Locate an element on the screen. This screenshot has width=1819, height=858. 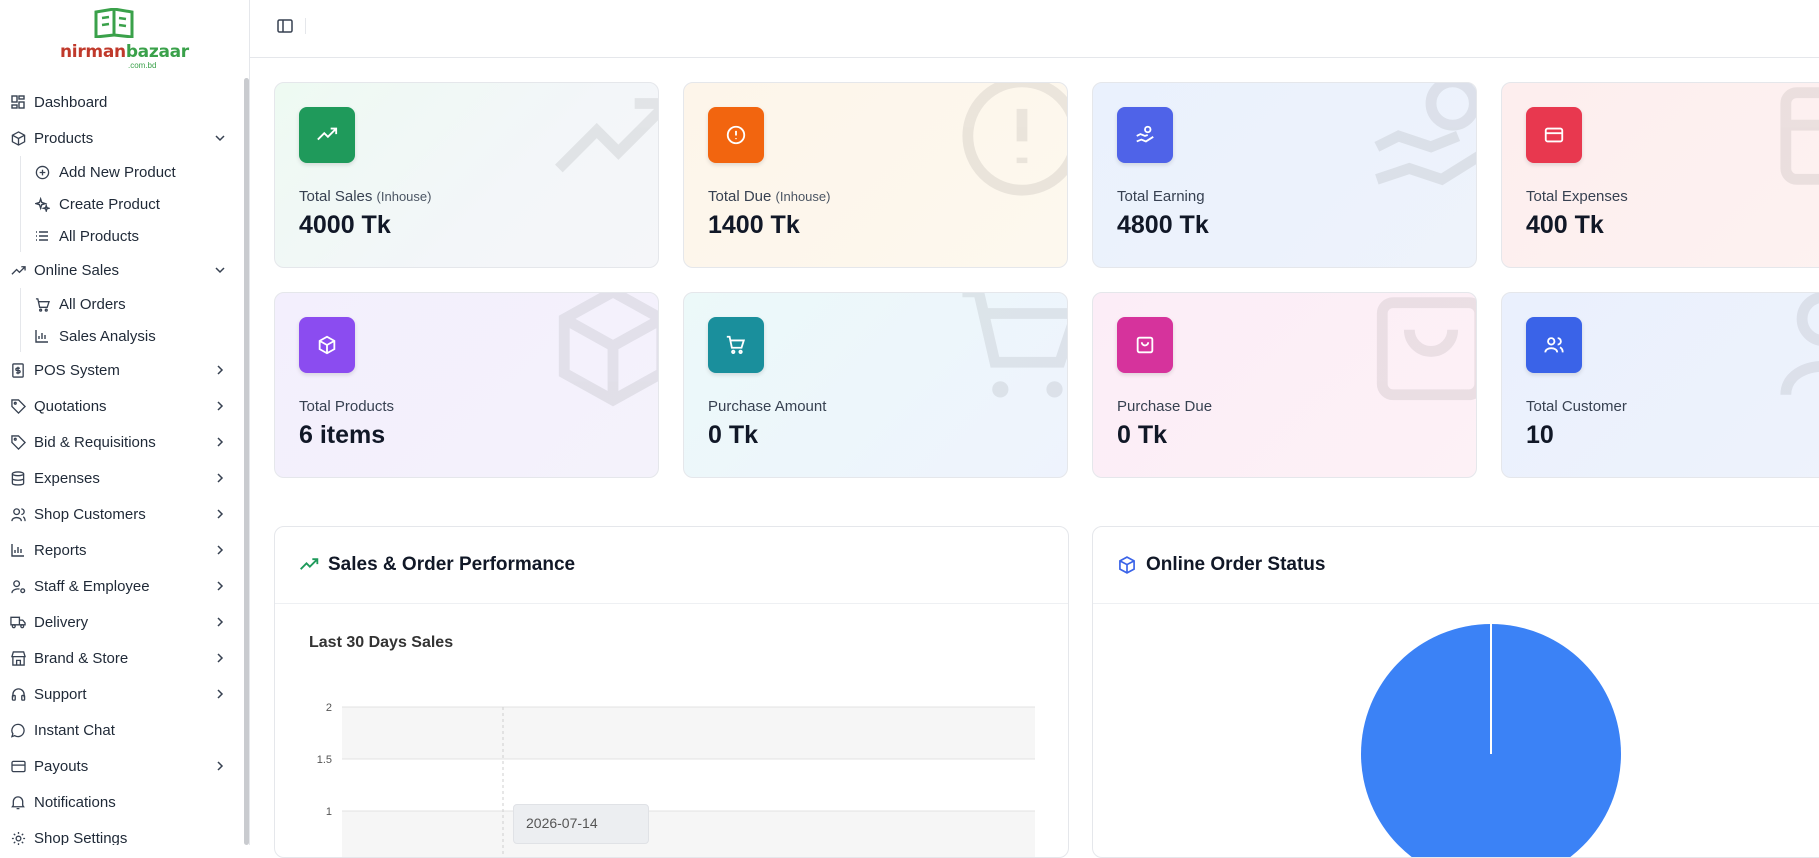
sidebar-item-notifications: Notifications is located at coordinates (120, 802).